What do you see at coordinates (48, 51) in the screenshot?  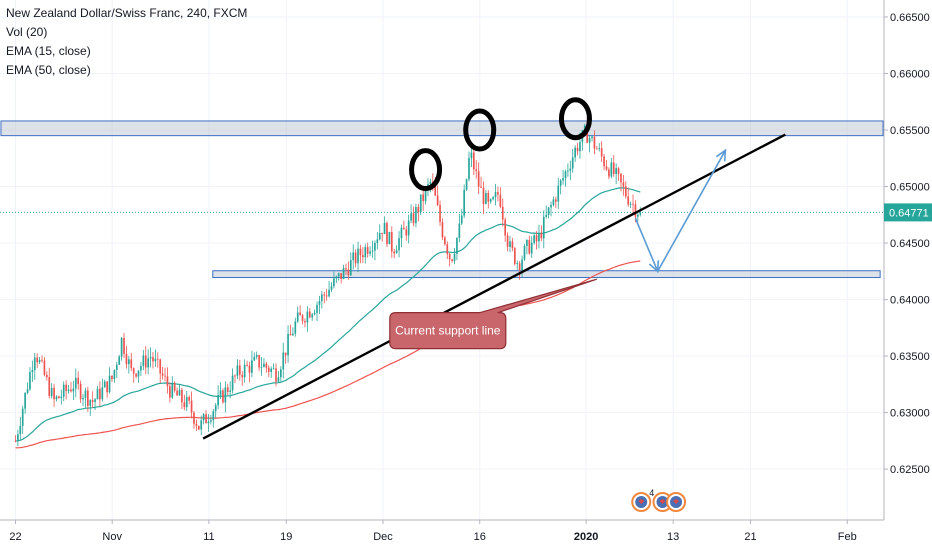 I see `legend-ema-15: EMA (15, close)` at bounding box center [48, 51].